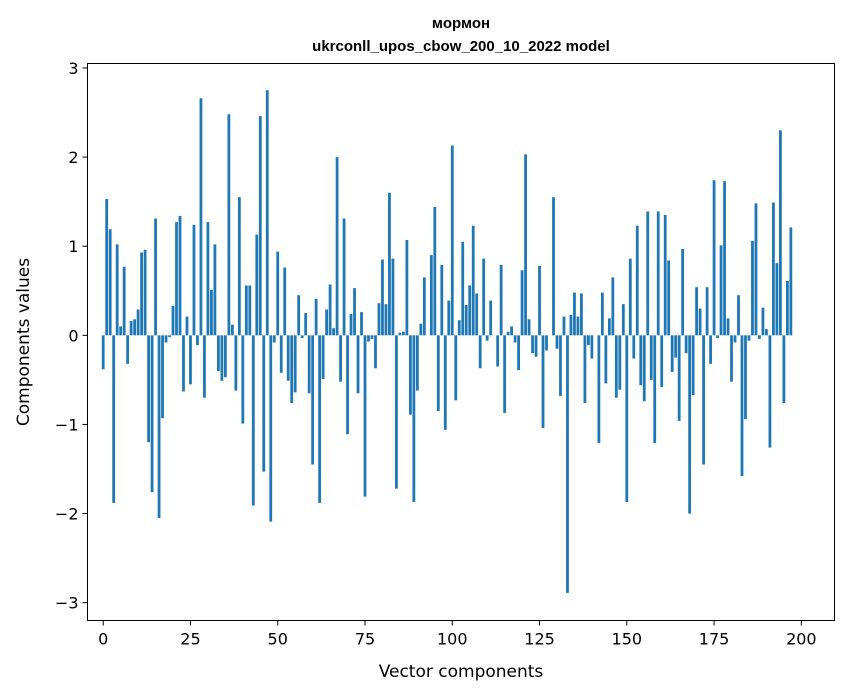 The height and width of the screenshot is (696, 847). I want to click on x-tick-label: 100, so click(452, 639).